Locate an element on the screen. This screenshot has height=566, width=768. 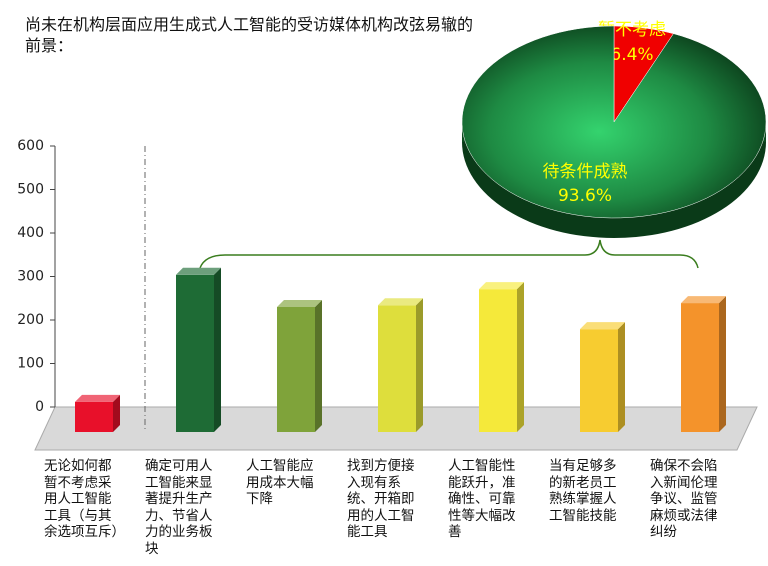
y-tick-label: 200 is located at coordinates (30, 320).